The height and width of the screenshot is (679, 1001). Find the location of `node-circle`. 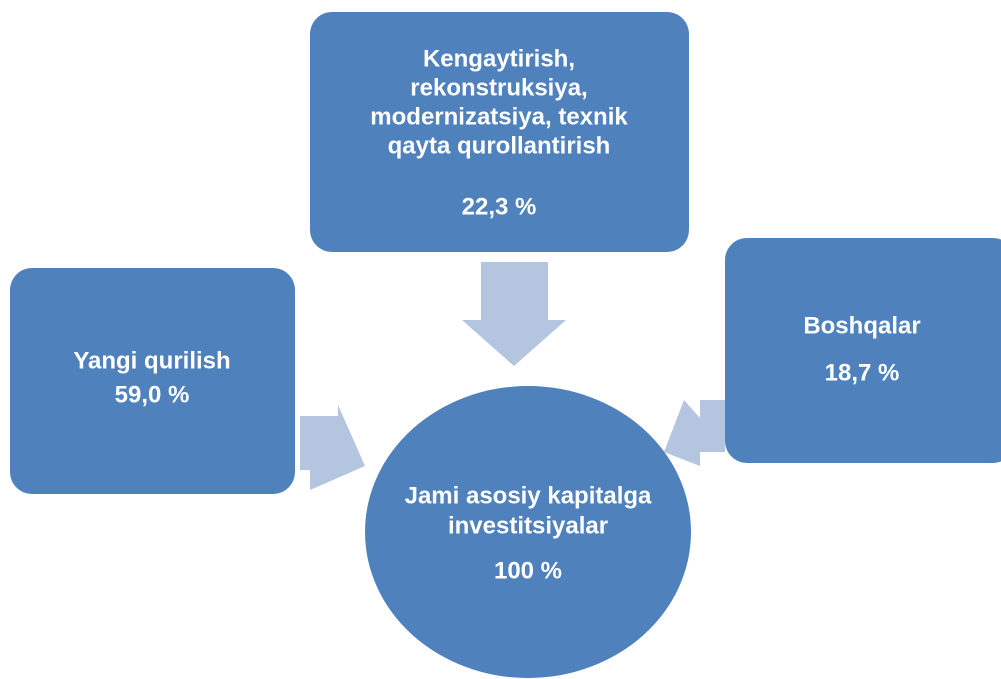

node-circle is located at coordinates (528, 532).